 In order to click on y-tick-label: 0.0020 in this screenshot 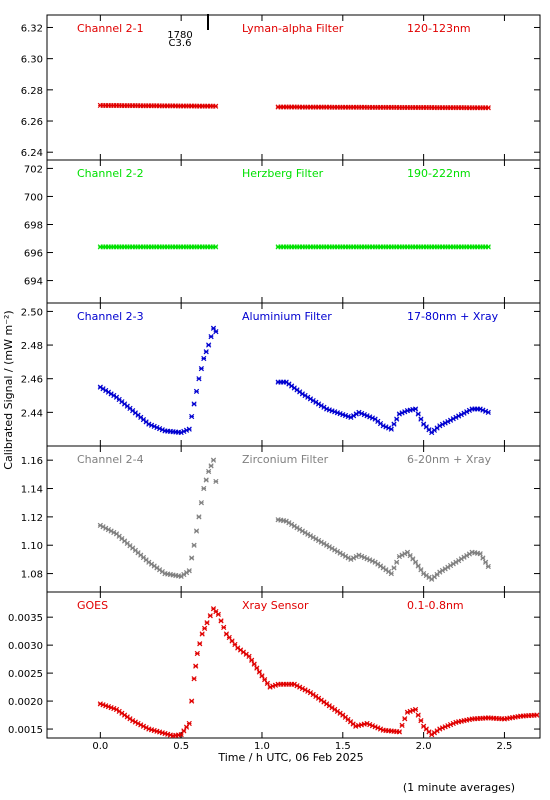, I will do `click(25, 702)`.